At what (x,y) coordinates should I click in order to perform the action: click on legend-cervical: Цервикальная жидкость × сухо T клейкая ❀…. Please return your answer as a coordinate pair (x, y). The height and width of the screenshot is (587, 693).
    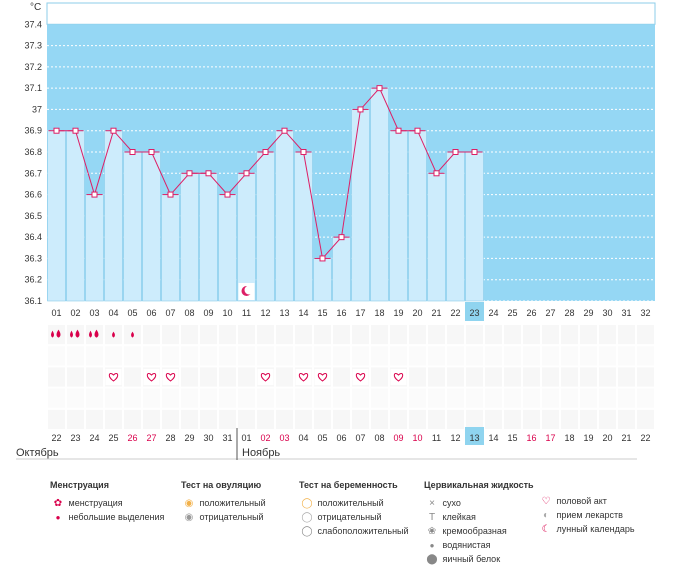
    Looking at the image, I should click on (479, 523).